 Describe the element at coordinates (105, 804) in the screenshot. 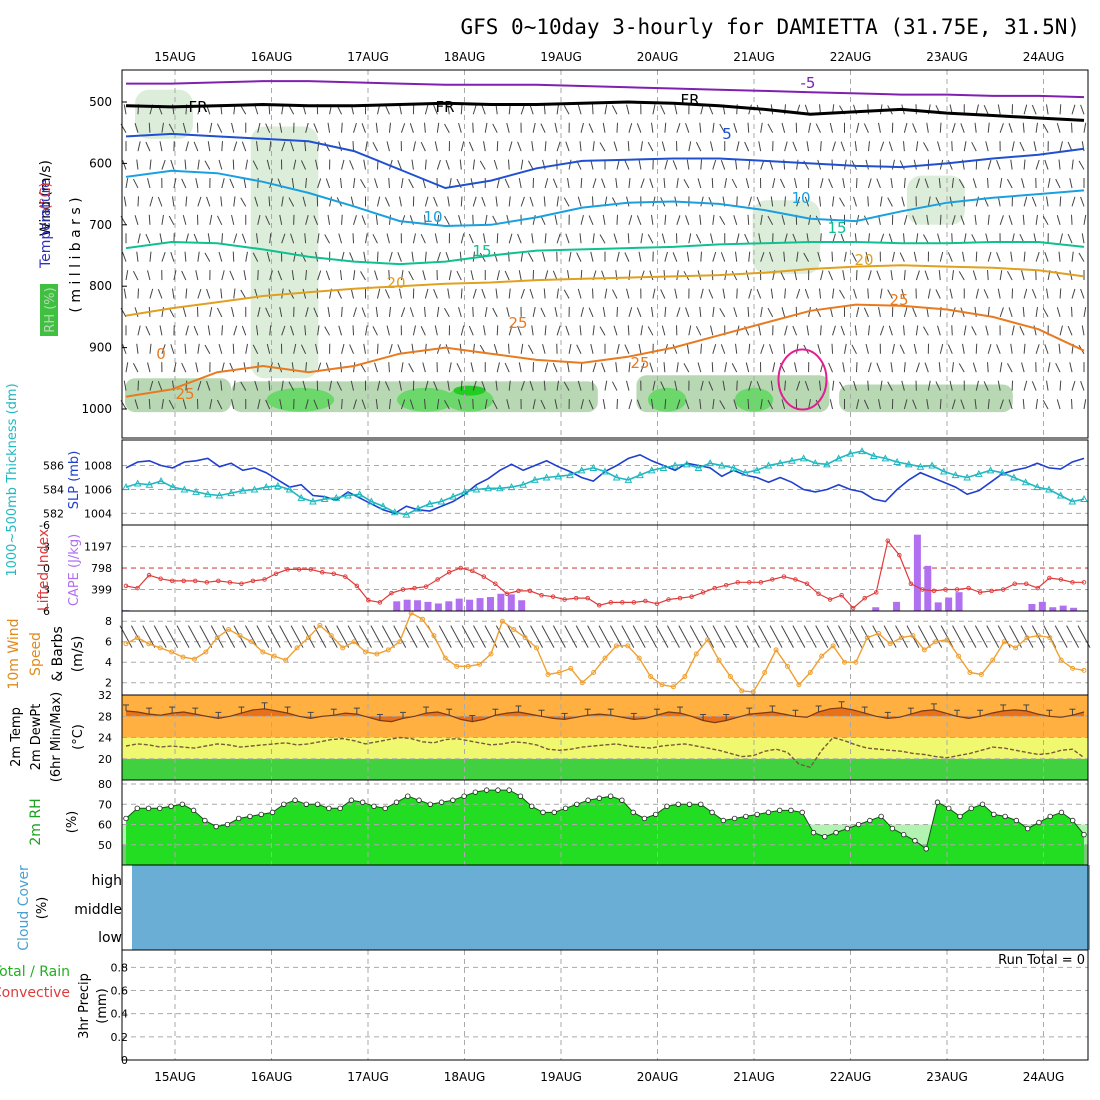

I see `rh-tick-label: 70` at that location.